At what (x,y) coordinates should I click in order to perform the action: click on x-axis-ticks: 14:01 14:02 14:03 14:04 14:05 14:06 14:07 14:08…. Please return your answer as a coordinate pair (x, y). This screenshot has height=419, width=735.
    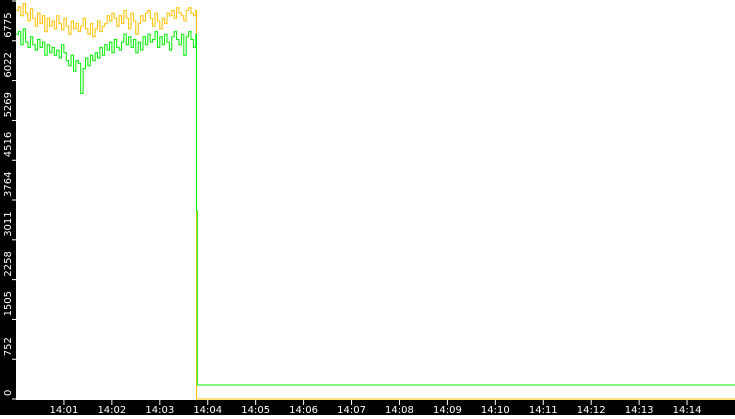
    Looking at the image, I should click on (376, 408).